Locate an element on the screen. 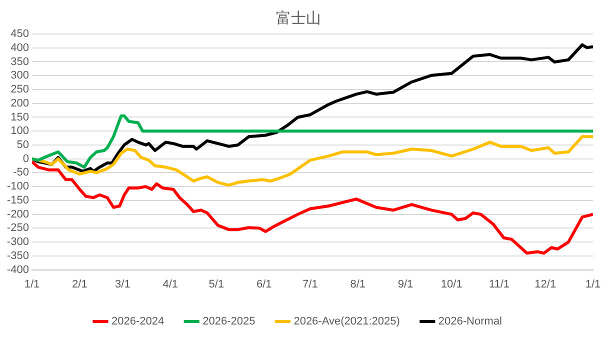  x-tick-label: 10/1 is located at coordinates (451, 284).